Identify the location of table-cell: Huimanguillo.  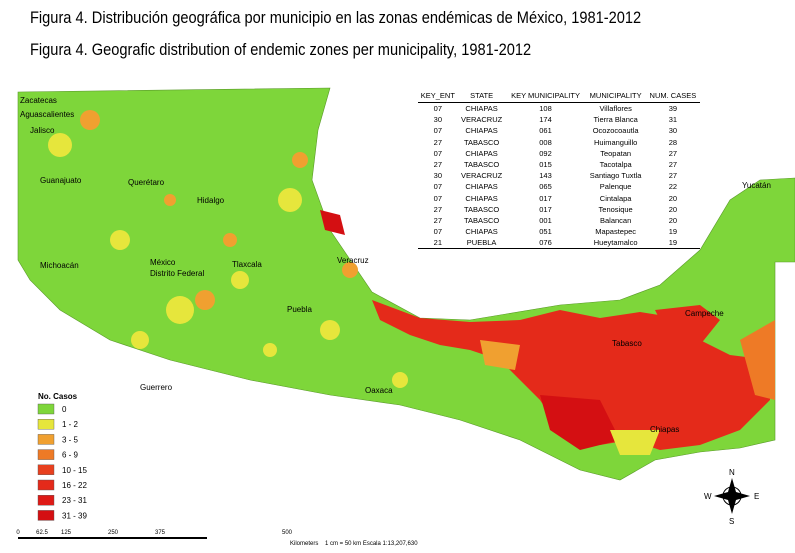
(615, 142).